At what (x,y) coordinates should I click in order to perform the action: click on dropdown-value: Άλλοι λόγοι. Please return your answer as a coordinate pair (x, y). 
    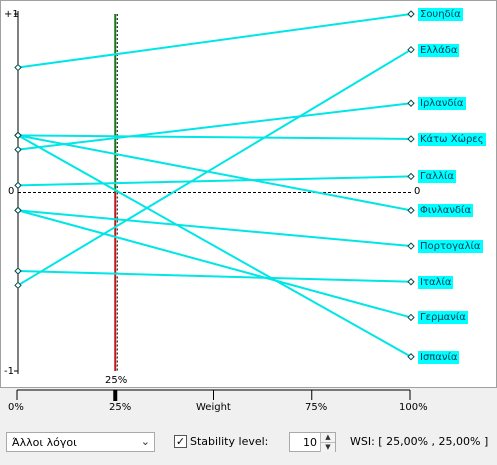
    Looking at the image, I should click on (44, 442).